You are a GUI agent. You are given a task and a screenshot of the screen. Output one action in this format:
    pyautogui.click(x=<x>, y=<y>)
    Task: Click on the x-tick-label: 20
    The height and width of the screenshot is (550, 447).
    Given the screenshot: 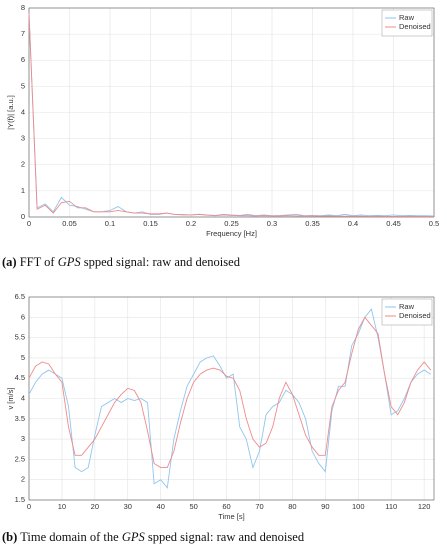 What is the action you would take?
    pyautogui.click(x=95, y=506)
    